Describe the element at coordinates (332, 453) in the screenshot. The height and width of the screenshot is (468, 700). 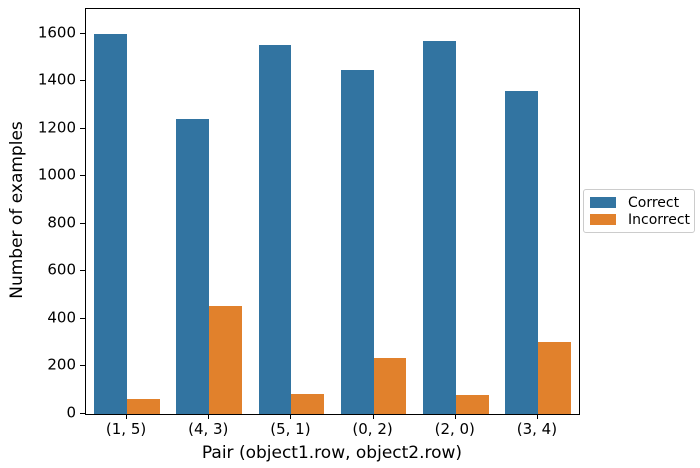
I see `x-axis-label: Pair (object1.row, object2.row)` at that location.